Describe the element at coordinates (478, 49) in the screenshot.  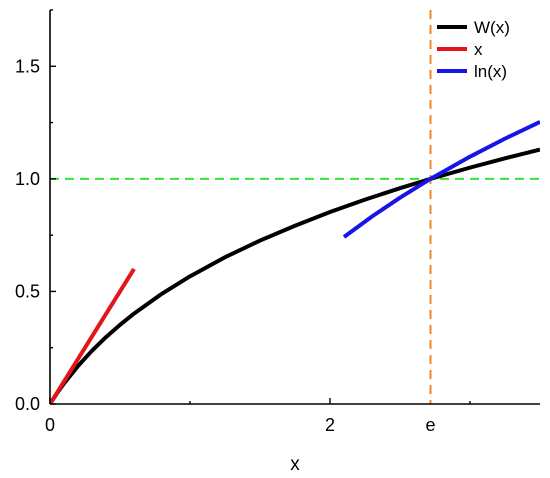
I see `legend-label: x` at that location.